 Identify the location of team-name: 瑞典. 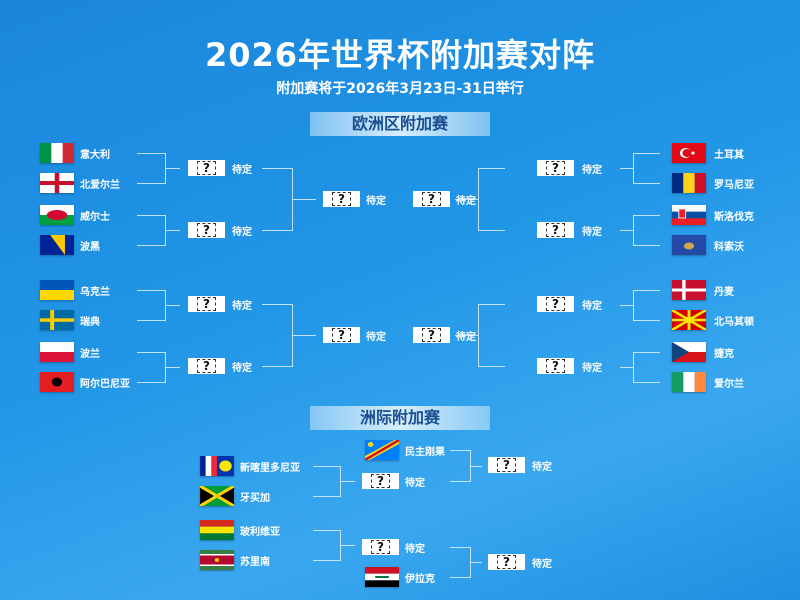
(90, 322).